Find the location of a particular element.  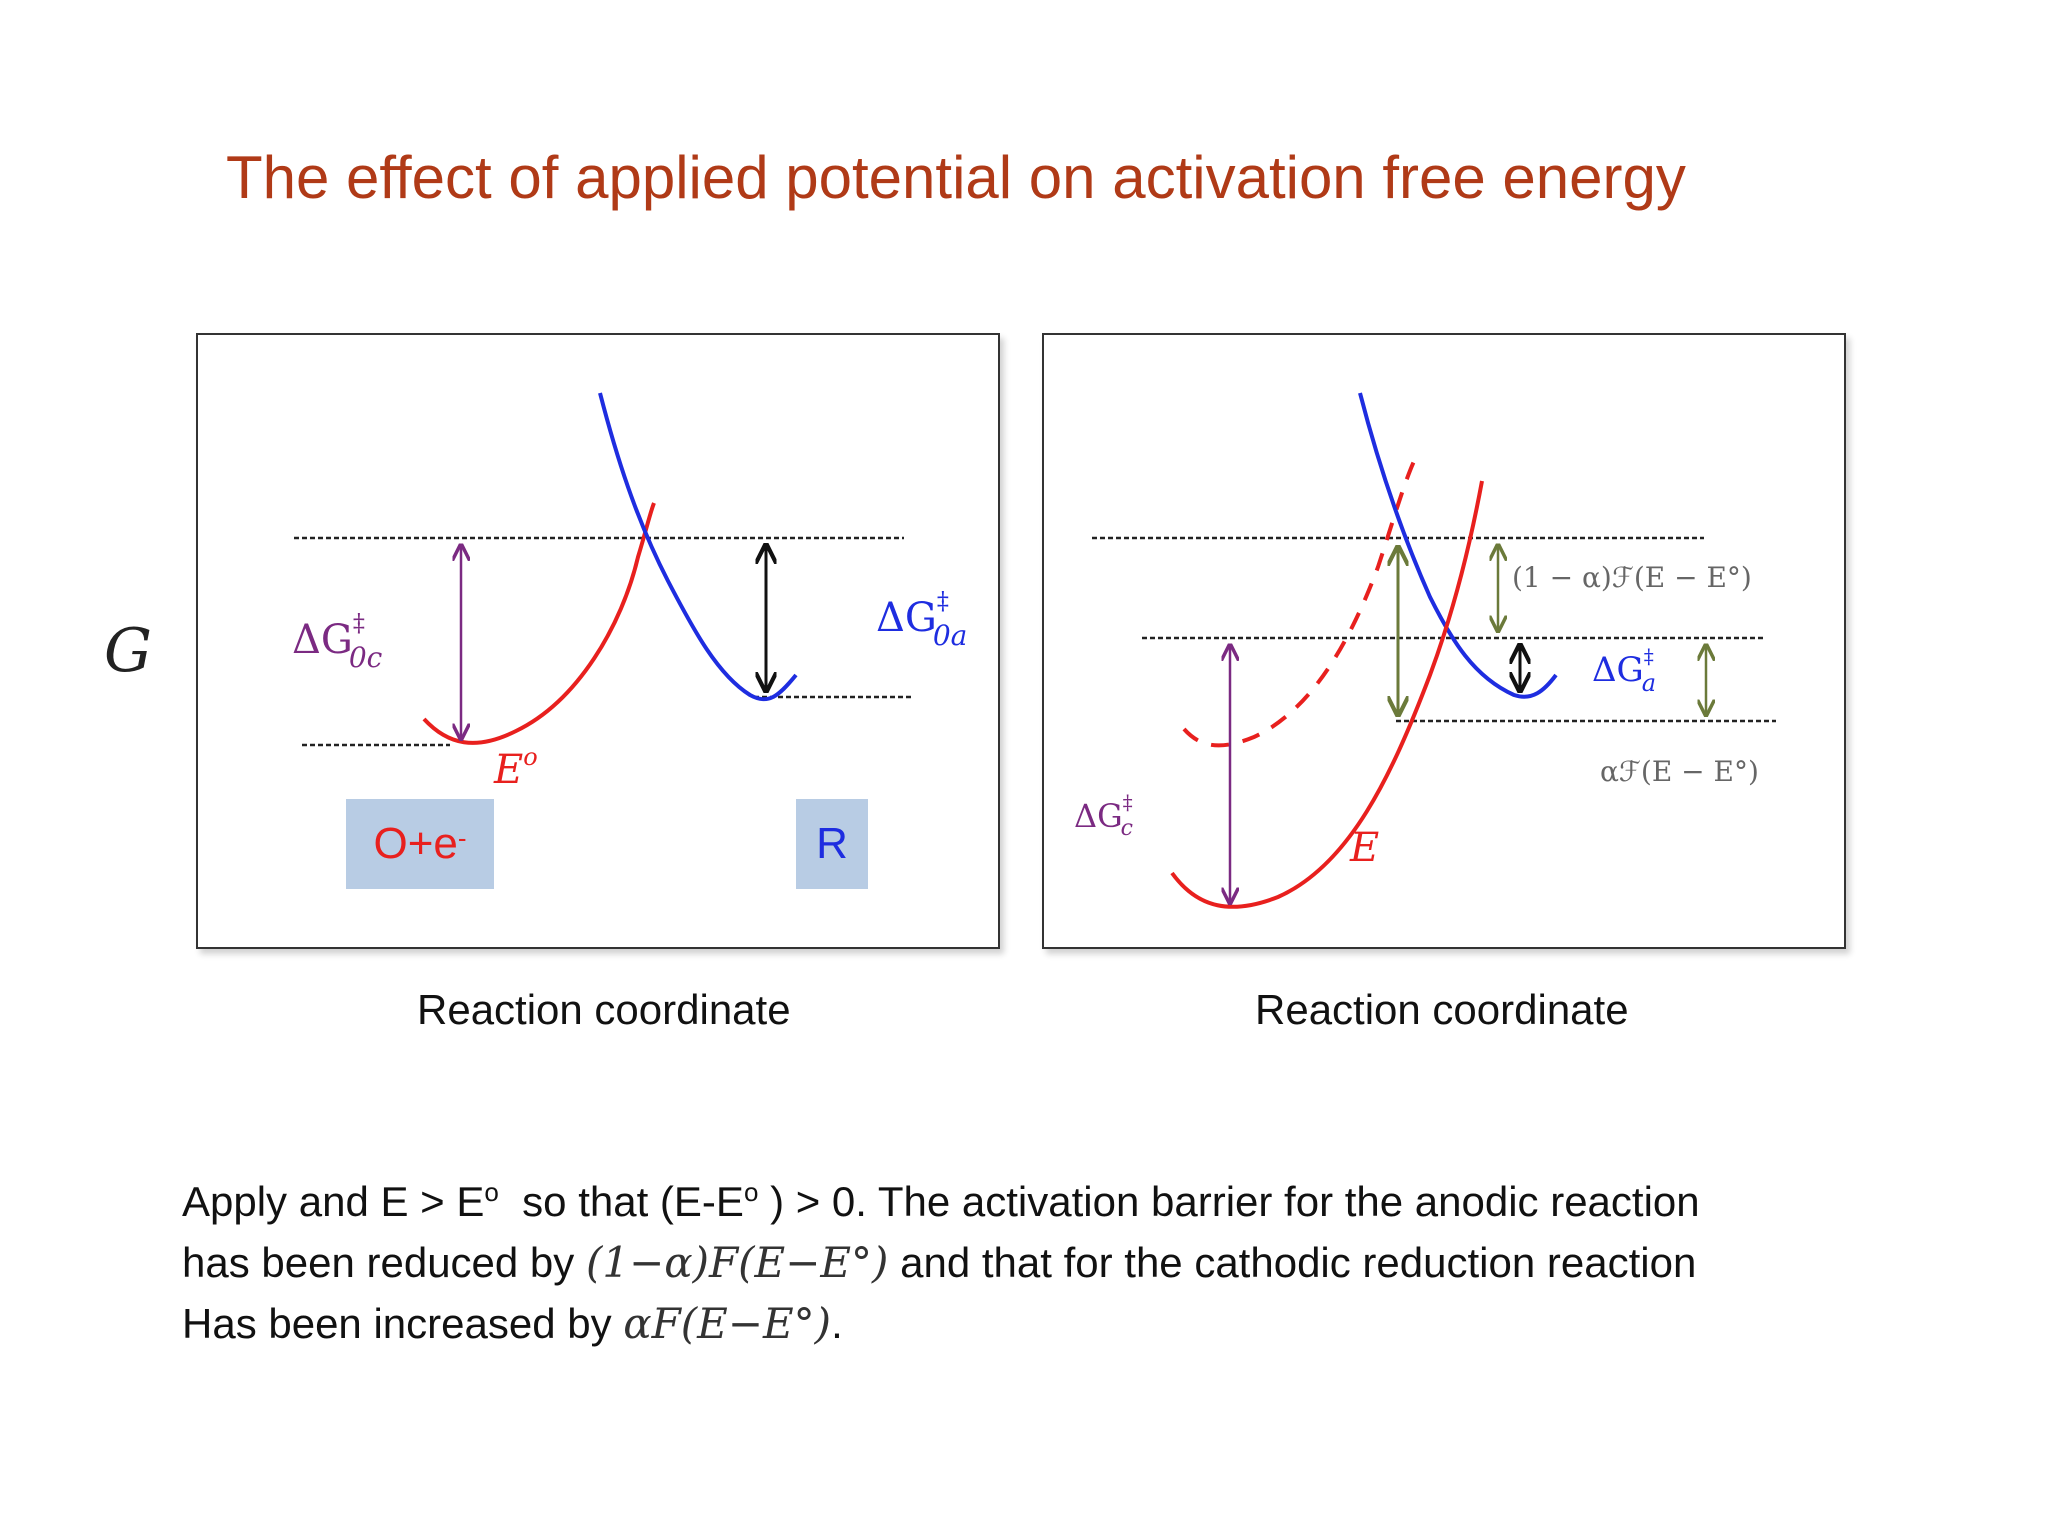

y-axis-label: G is located at coordinates (128, 651).